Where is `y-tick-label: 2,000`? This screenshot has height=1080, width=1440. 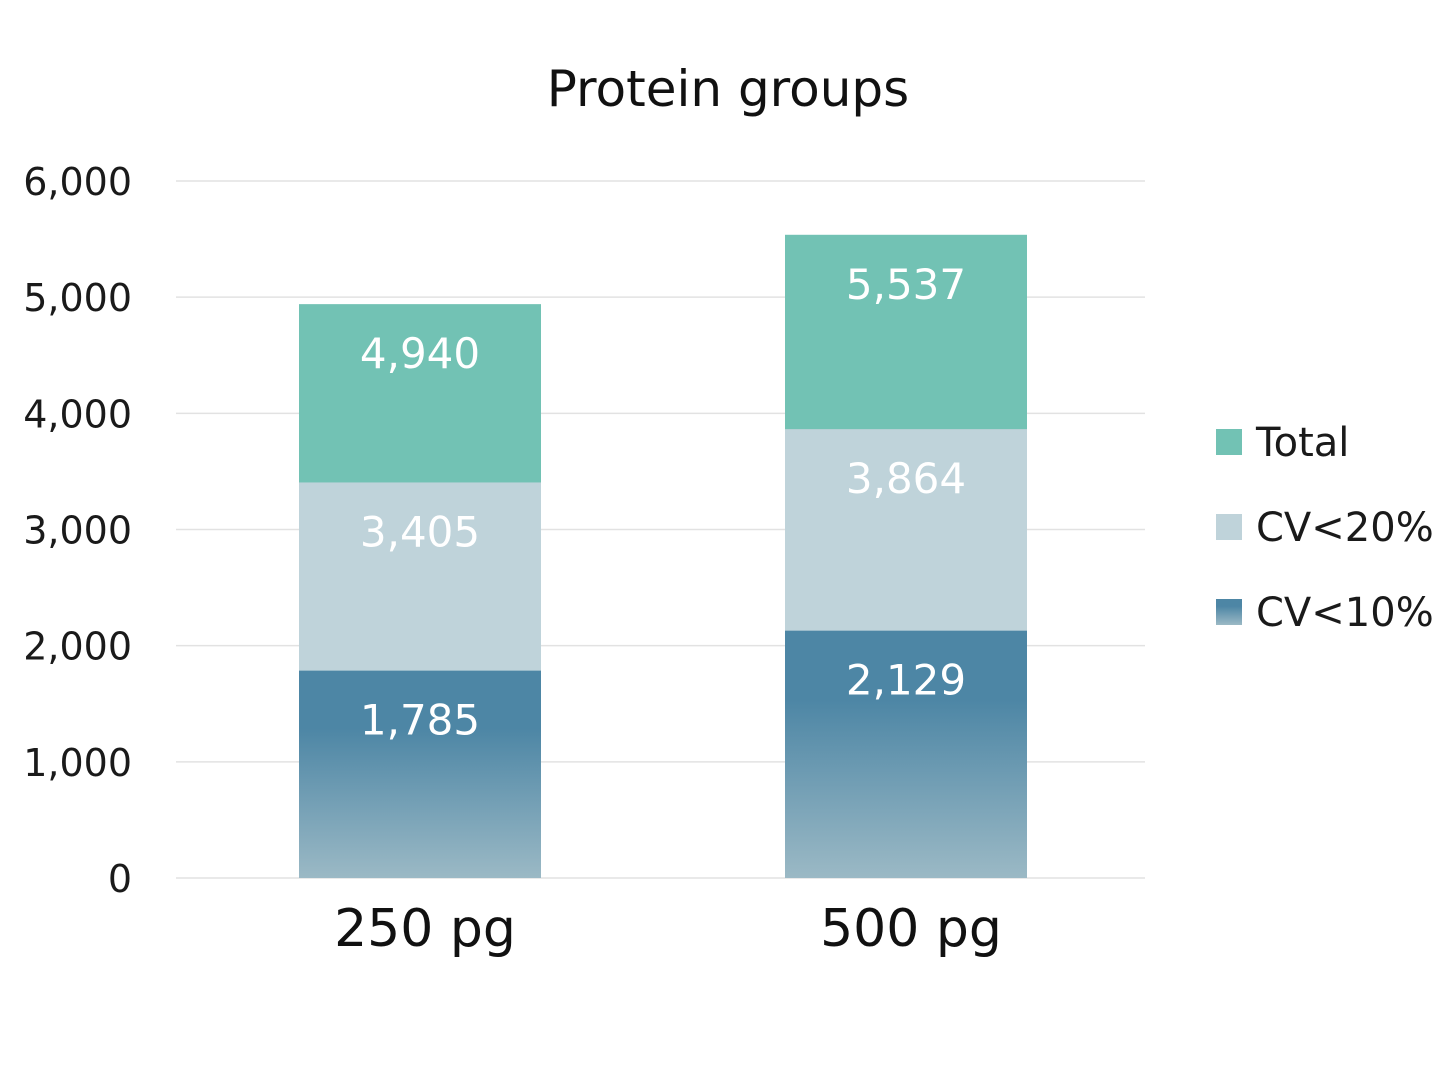 y-tick-label: 2,000 is located at coordinates (77, 647).